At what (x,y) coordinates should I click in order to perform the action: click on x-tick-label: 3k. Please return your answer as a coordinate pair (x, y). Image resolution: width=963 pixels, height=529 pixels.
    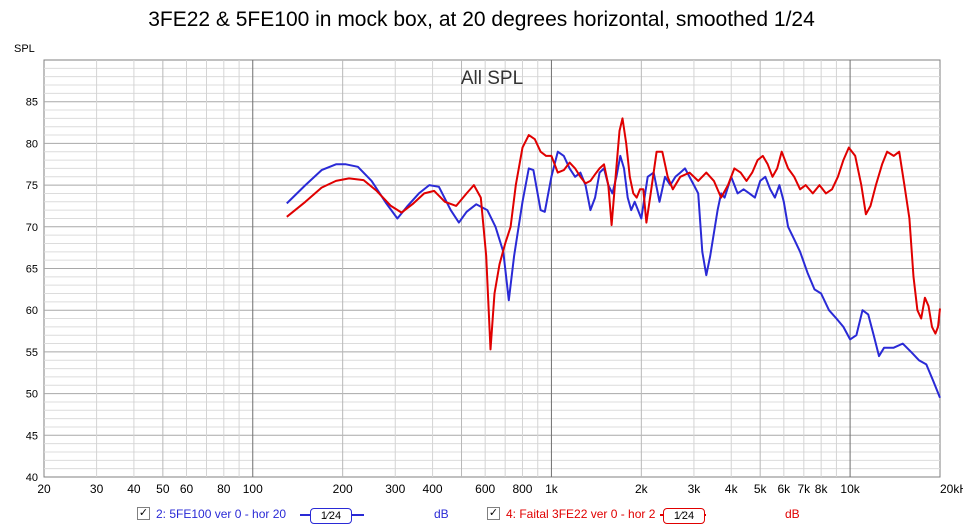
    Looking at the image, I should click on (695, 489).